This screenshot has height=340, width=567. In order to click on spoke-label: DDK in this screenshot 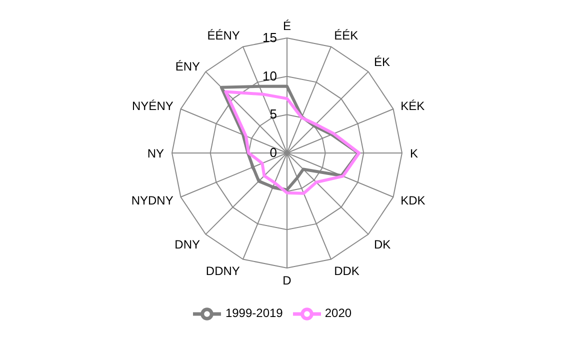, I will do `click(347, 271)`.